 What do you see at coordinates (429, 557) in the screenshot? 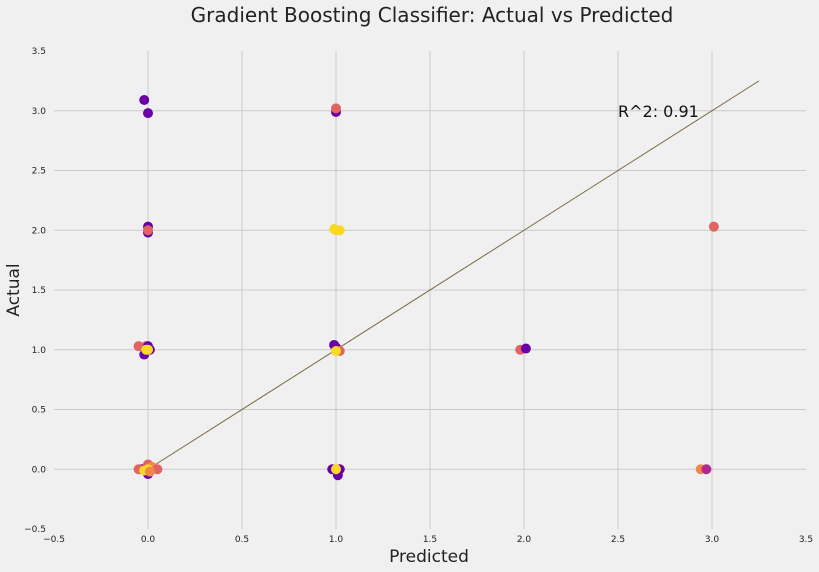
I see `x-axis-title: Predicted` at bounding box center [429, 557].